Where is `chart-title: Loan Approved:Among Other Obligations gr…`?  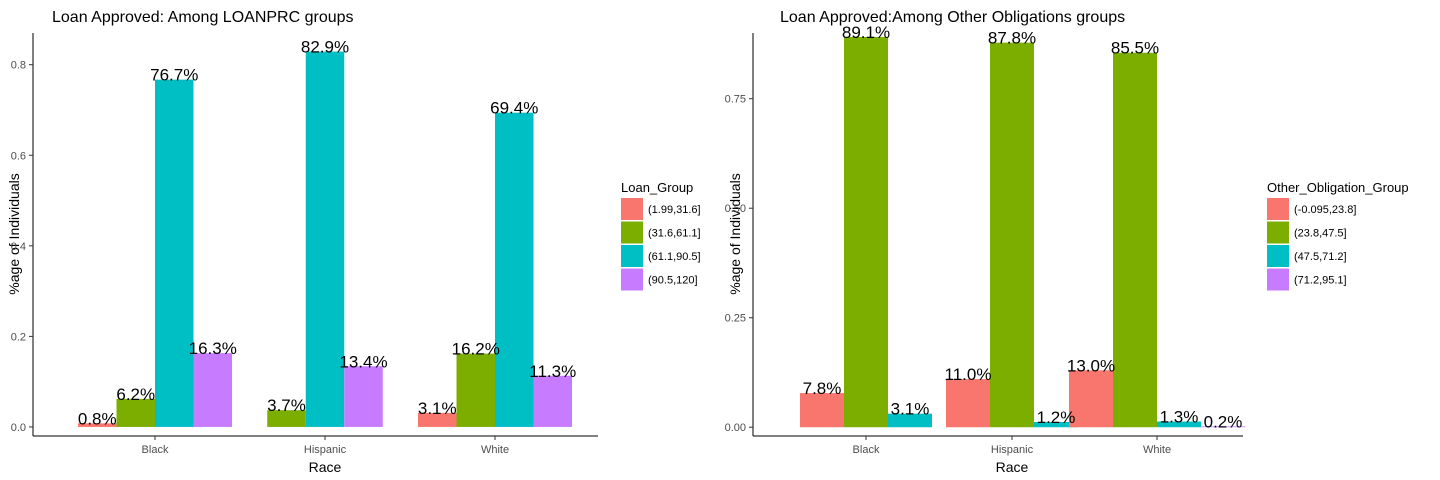 chart-title: Loan Approved:Among Other Obligations gr… is located at coordinates (952, 17).